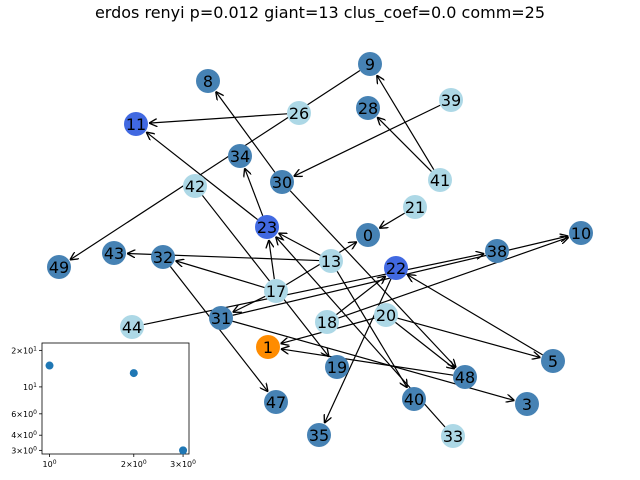 The width and height of the screenshot is (640, 480). What do you see at coordinates (299, 113) in the screenshot?
I see `node-26: 26` at bounding box center [299, 113].